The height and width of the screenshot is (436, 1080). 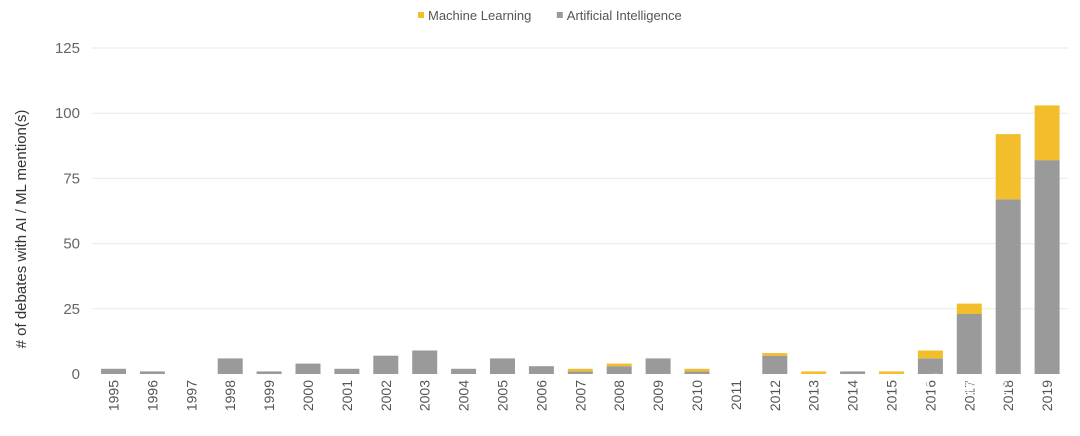 I want to click on bar-machine-learning-2018, so click(x=1008, y=167).